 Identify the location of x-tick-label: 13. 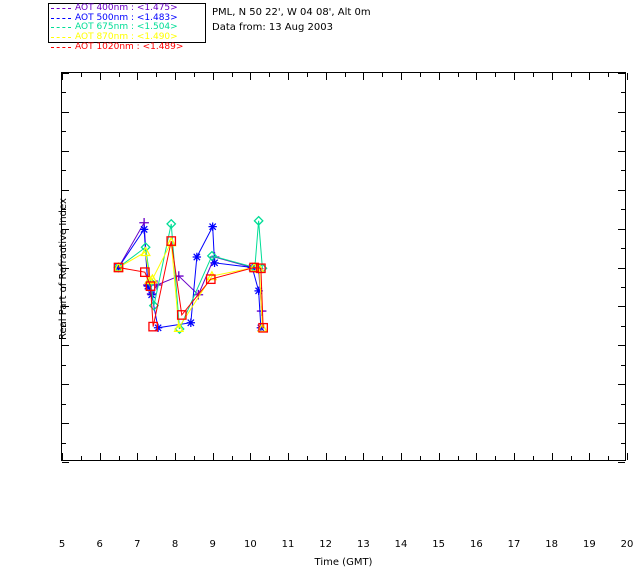
(363, 544).